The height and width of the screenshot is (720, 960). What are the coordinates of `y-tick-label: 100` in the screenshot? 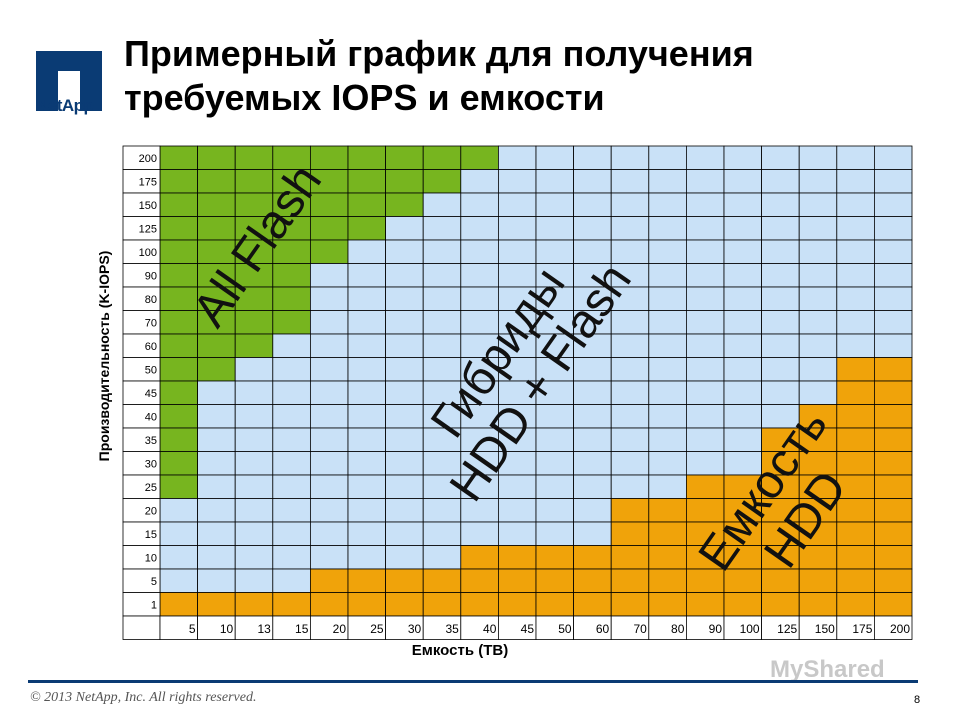 It's located at (148, 253).